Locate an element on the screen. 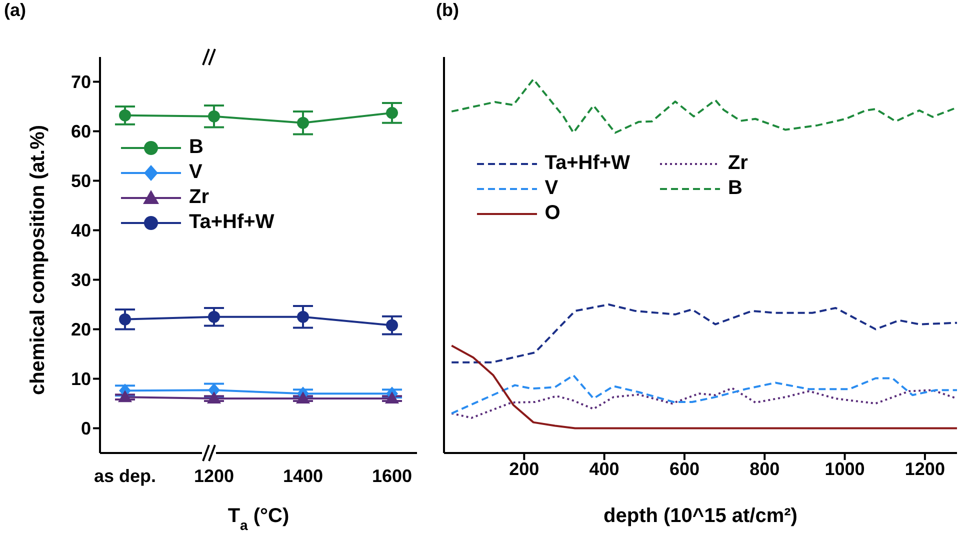  x-tick-label: as dep. is located at coordinates (125, 476).